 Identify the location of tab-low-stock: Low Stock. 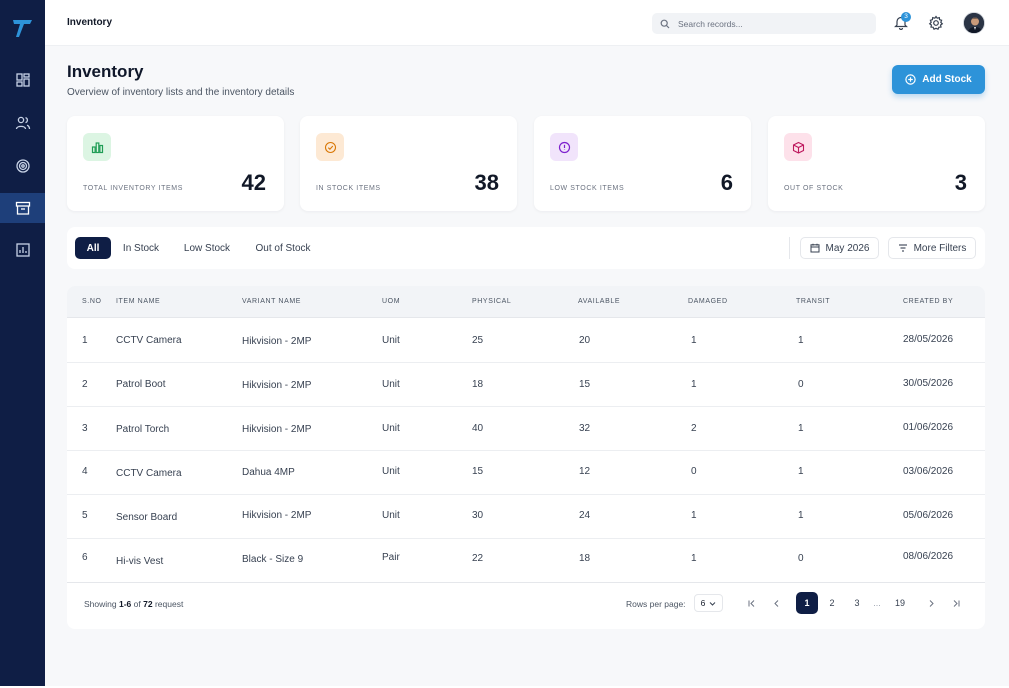
(207, 248).